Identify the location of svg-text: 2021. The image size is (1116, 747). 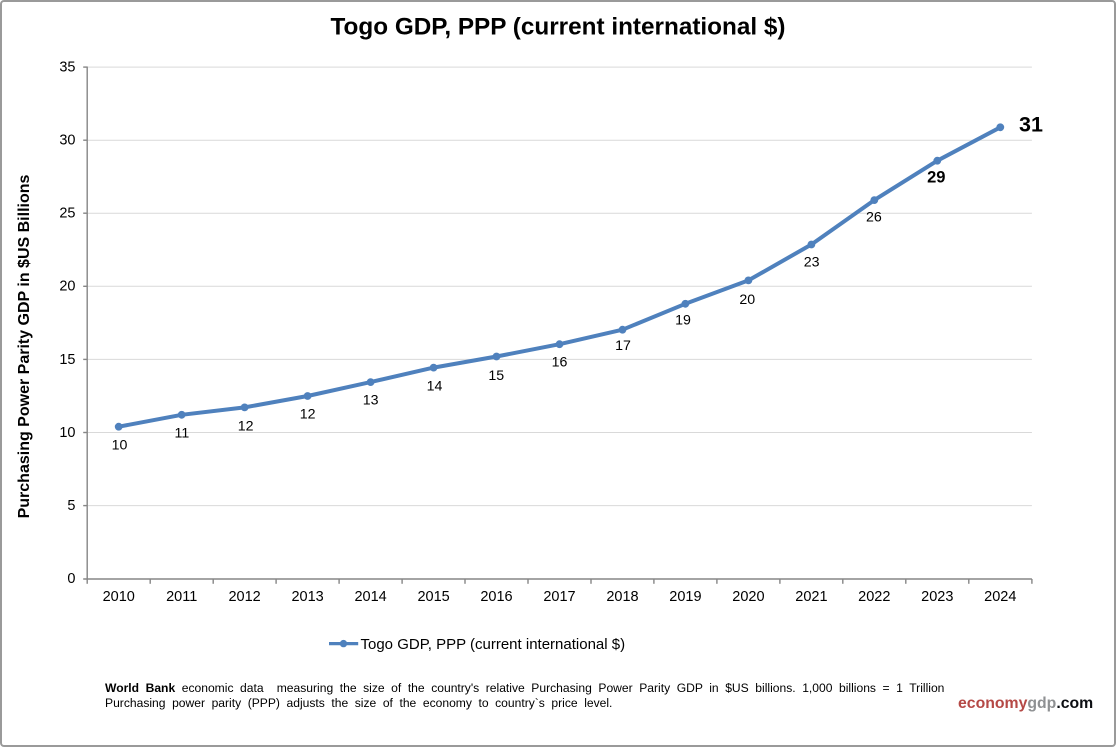
(811, 597).